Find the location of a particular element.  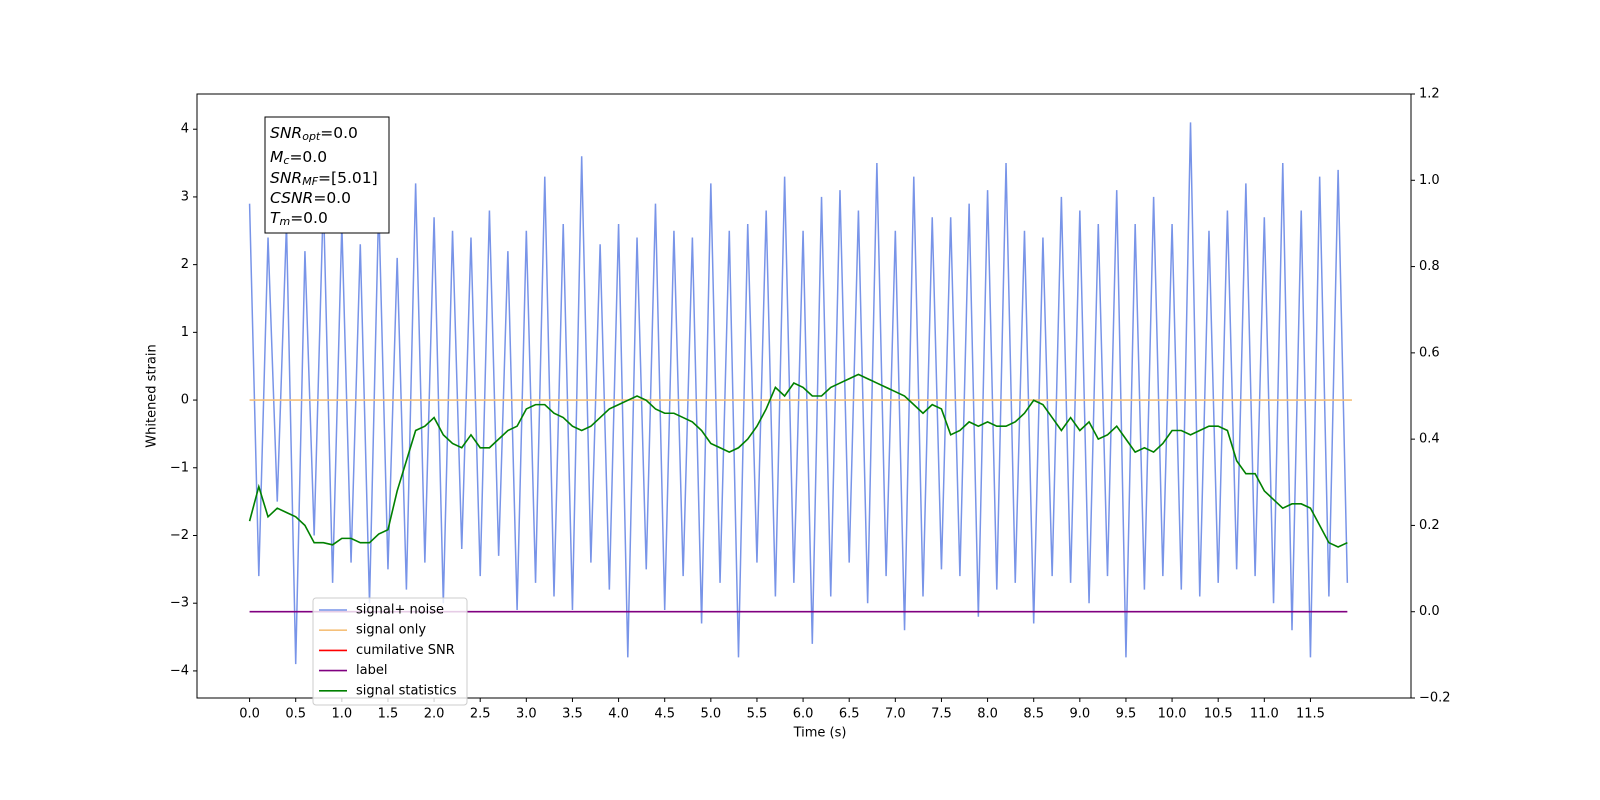

x-tick-label: 7.5 is located at coordinates (941, 714).